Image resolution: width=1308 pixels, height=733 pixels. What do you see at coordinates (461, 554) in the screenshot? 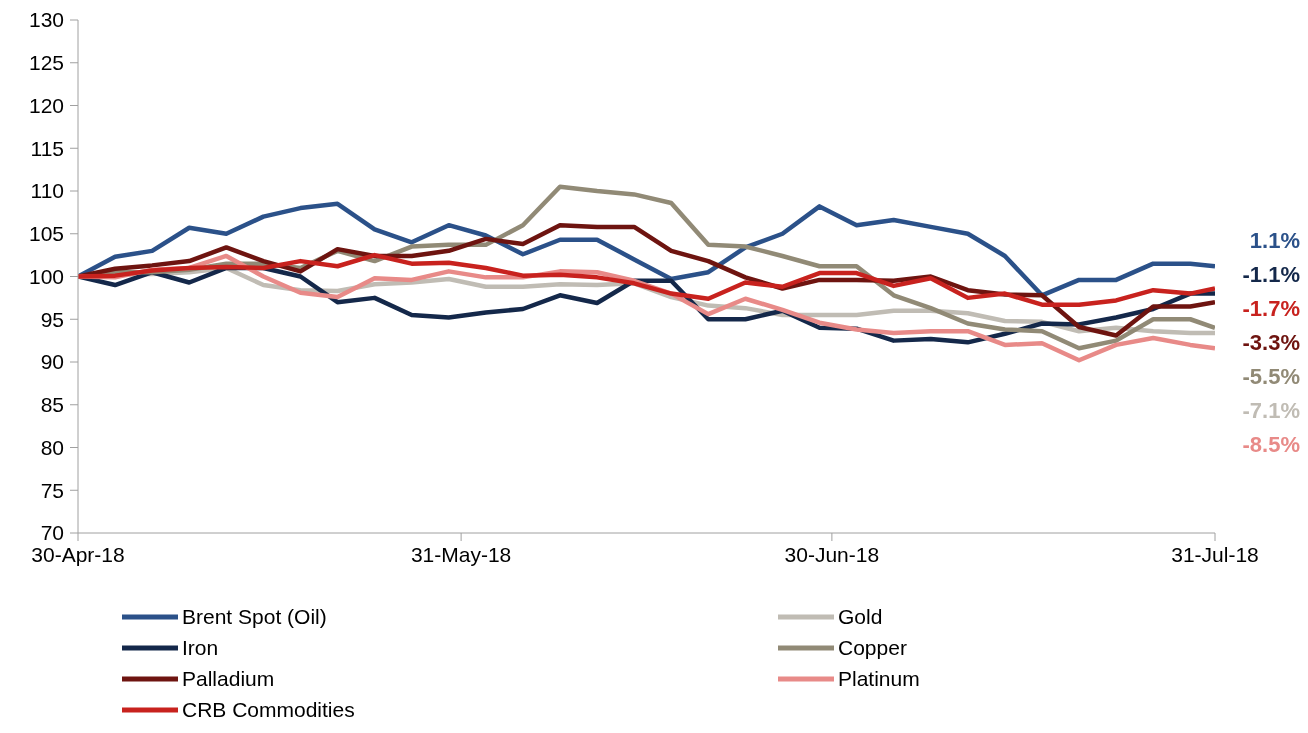
I see `x-tick-label: 31-May-18` at bounding box center [461, 554].